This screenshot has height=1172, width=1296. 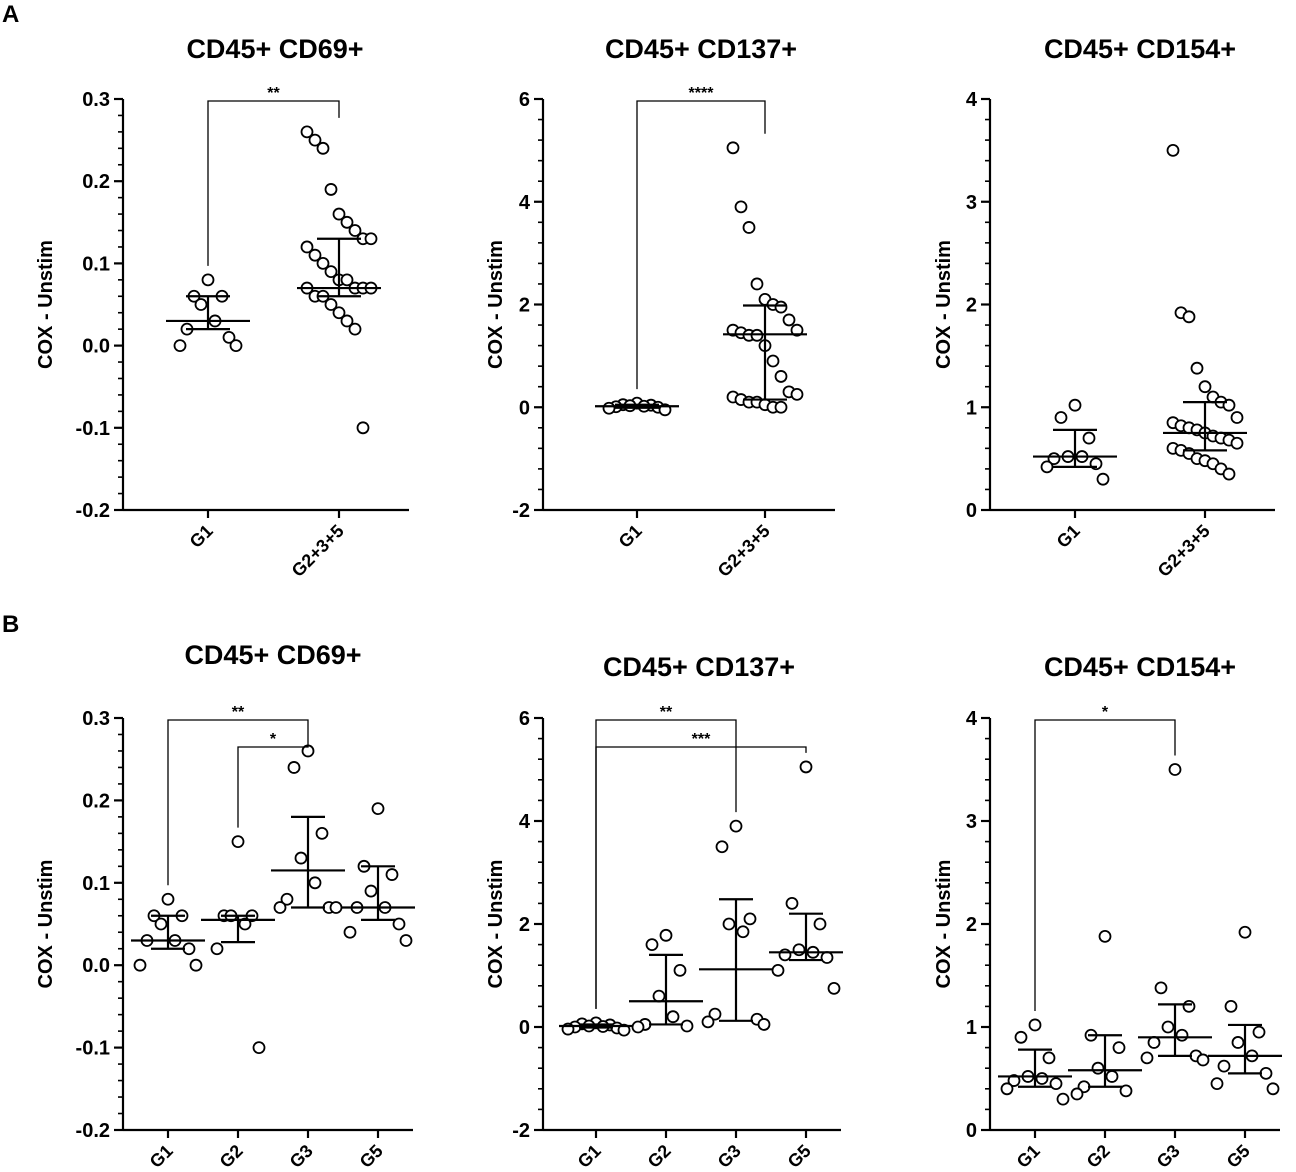 What do you see at coordinates (521, 1131) in the screenshot?
I see `y-tick-label: -2` at bounding box center [521, 1131].